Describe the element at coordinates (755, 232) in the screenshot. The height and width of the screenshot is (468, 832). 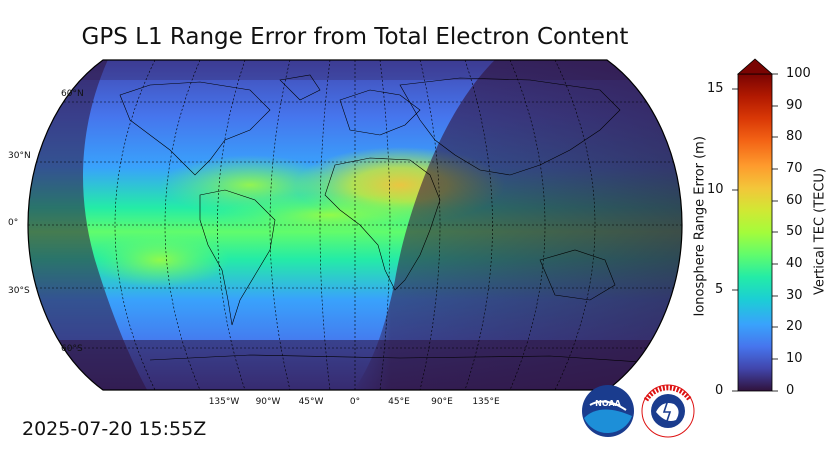
I see `colorbar-fill` at that location.